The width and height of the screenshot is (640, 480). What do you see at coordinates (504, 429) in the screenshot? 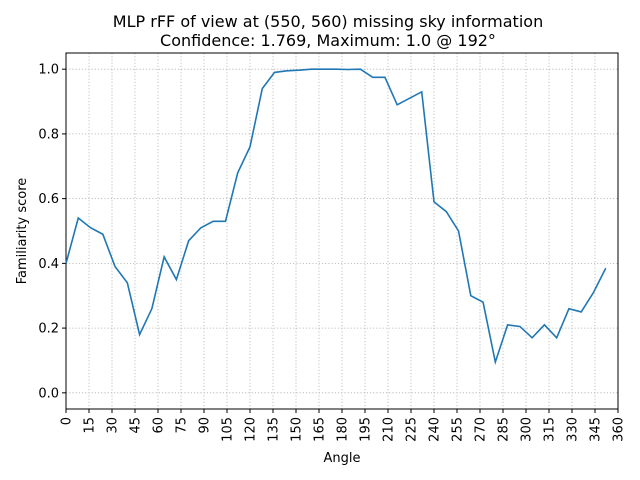
I see `x-tick-label: 285` at bounding box center [504, 429].